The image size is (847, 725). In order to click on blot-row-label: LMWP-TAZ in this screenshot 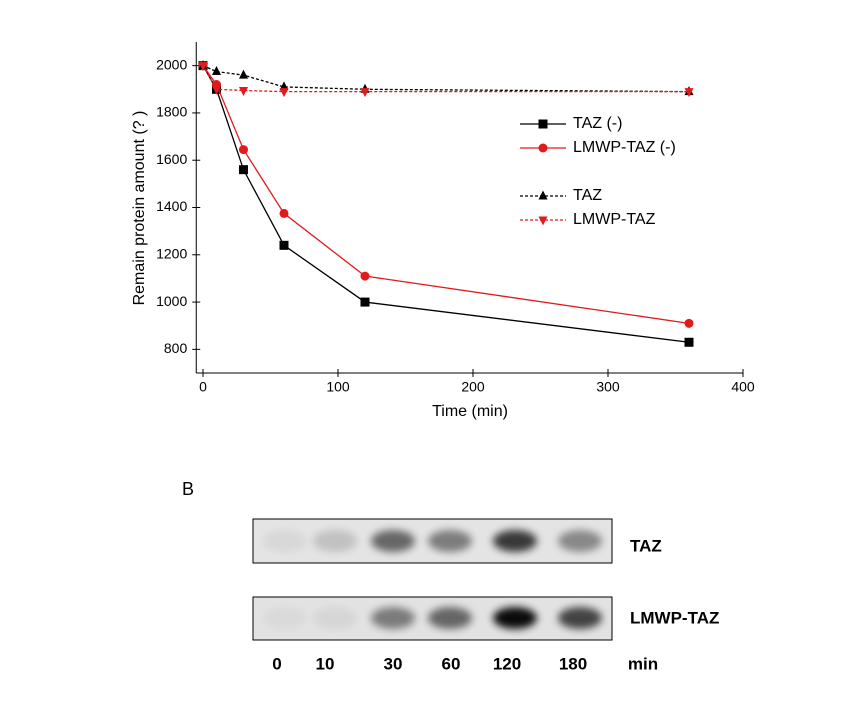, I will do `click(674, 617)`.